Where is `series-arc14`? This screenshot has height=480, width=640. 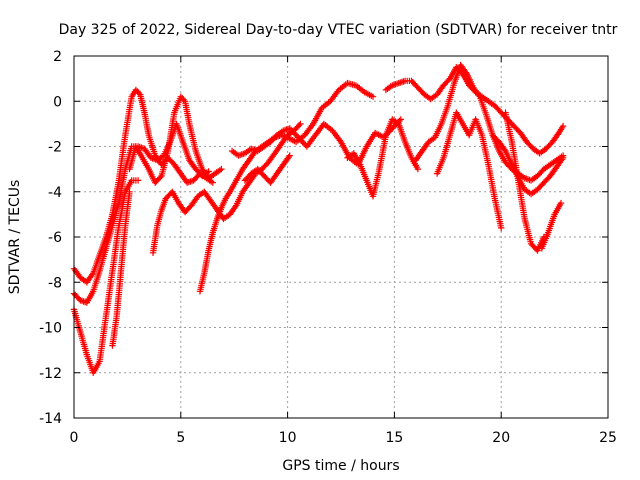 series-arc14 is located at coordinates (528, 165).